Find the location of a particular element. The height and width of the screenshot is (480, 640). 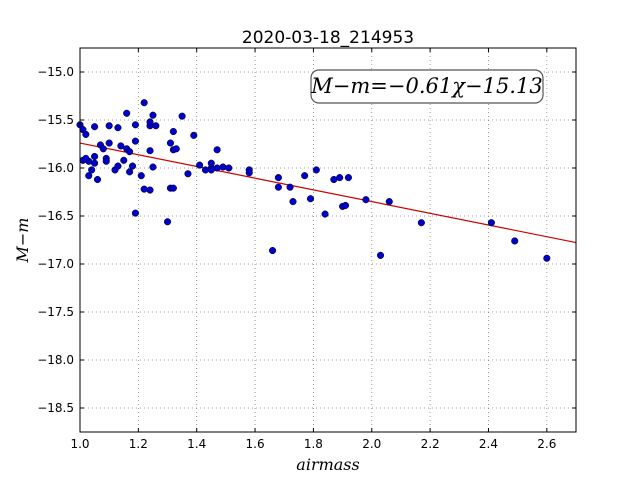

x-tick-label: 2.2 is located at coordinates (430, 444).